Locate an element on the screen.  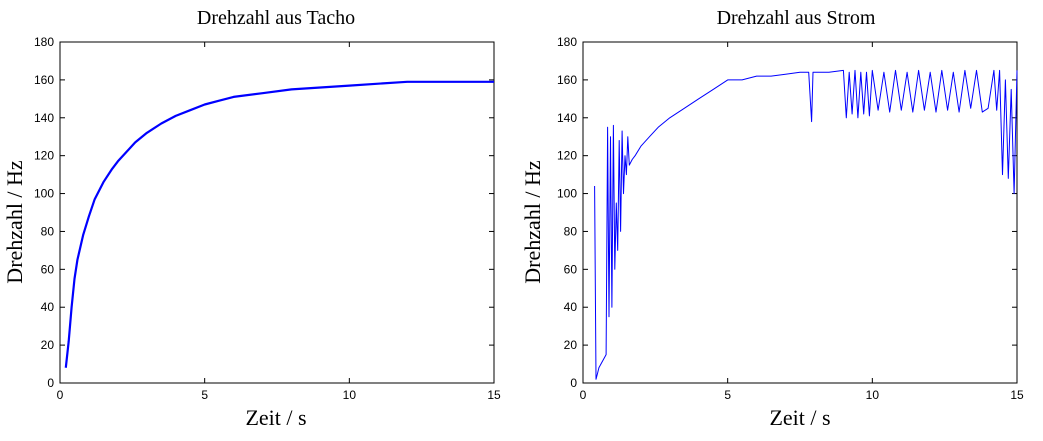
strom-y-tick-label: 60 is located at coordinates (571, 269).